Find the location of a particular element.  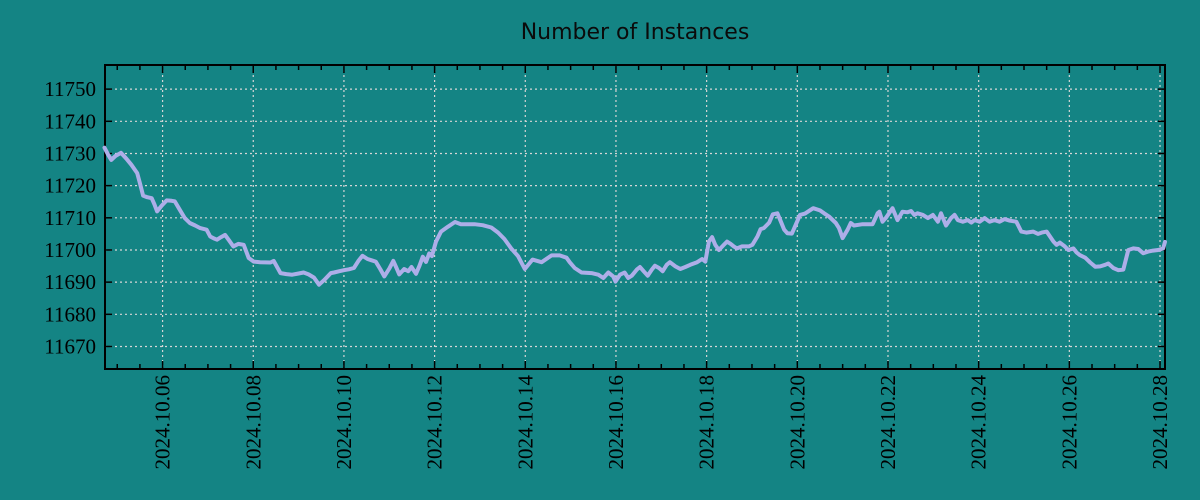

y-tick-label: 11750 is located at coordinates (70, 89).